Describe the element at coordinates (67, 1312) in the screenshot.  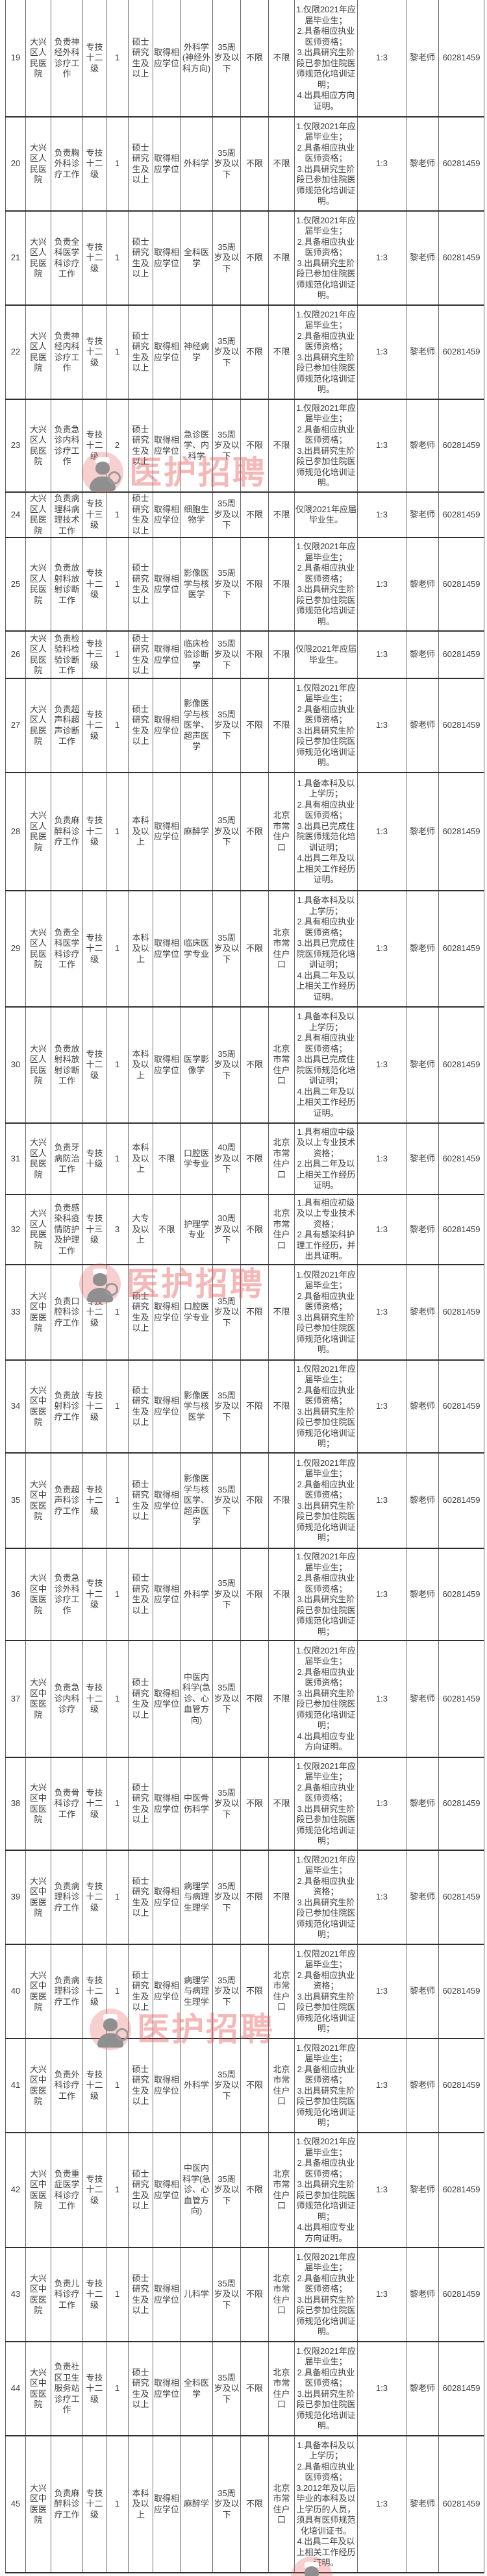
I see `cell-duty: 负责口腔科诊疗工作` at that location.